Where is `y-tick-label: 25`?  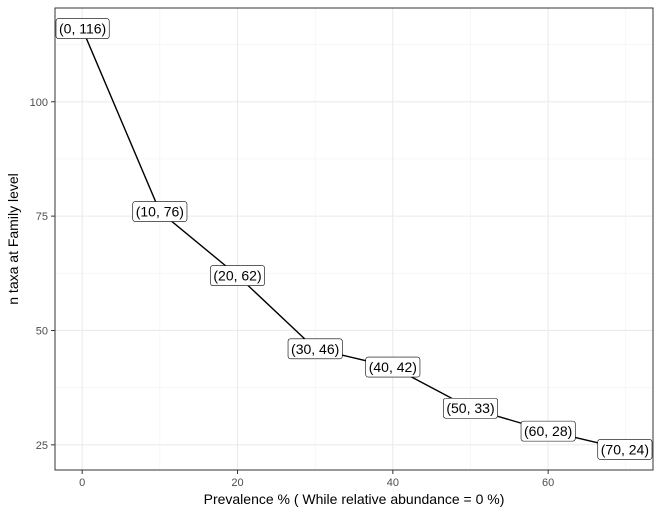 y-tick-label: 25 is located at coordinates (42, 446).